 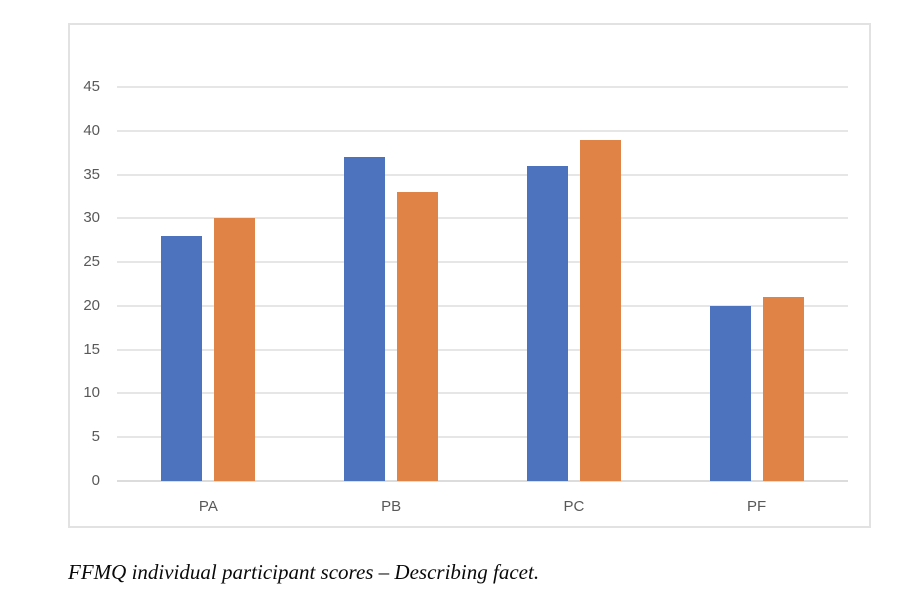 I want to click on x-axis-category-label: PF, so click(x=757, y=506).